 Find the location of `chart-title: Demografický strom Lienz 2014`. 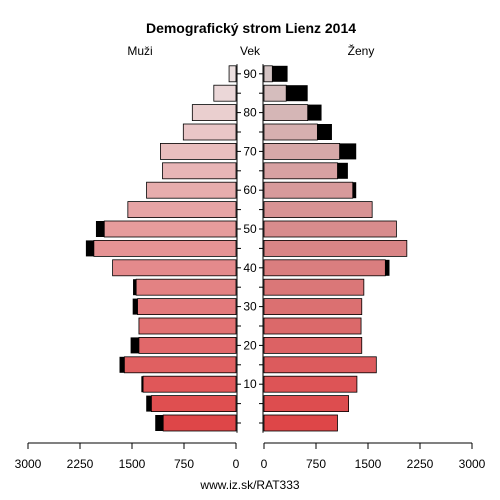

chart-title: Demografický strom Lienz 2014 is located at coordinates (251, 28).